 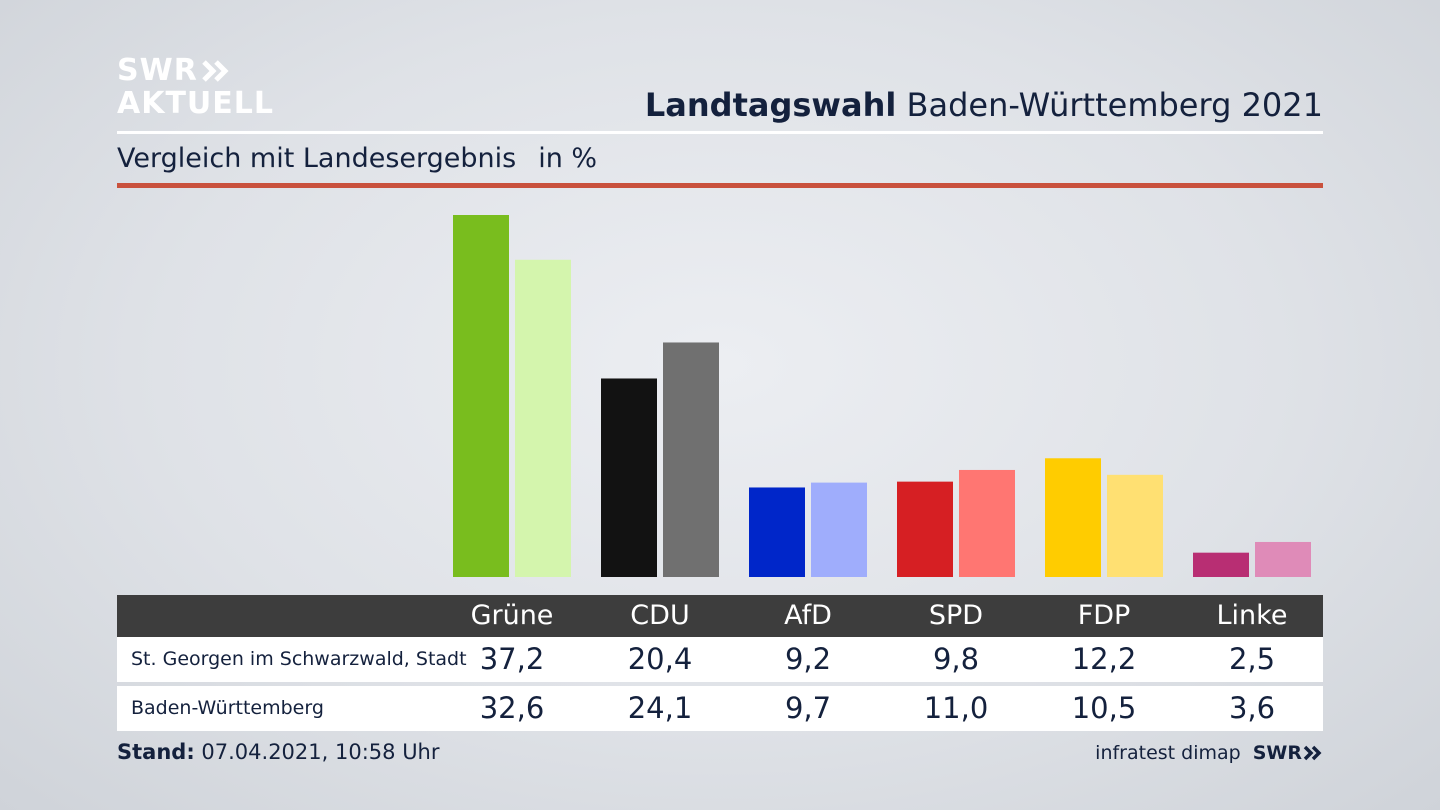 I want to click on data-label: 24,1, so click(x=660, y=708).